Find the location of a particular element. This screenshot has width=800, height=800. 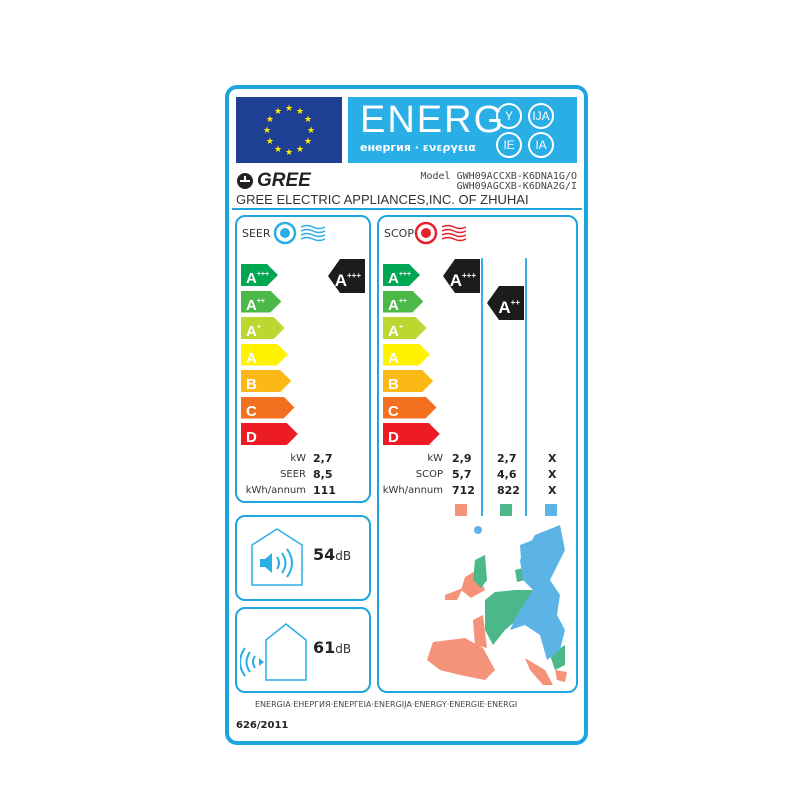

energy-banner: ENERG енергия · ενεργεια Y IJA IE IA is located at coordinates (462, 130).